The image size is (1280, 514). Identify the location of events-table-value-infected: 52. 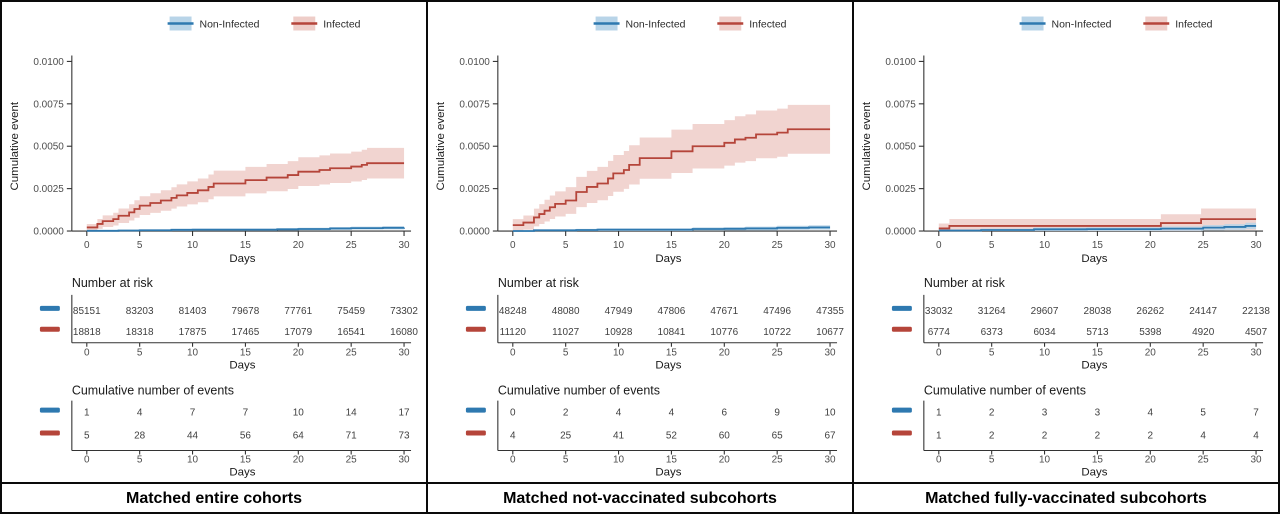
(672, 436).